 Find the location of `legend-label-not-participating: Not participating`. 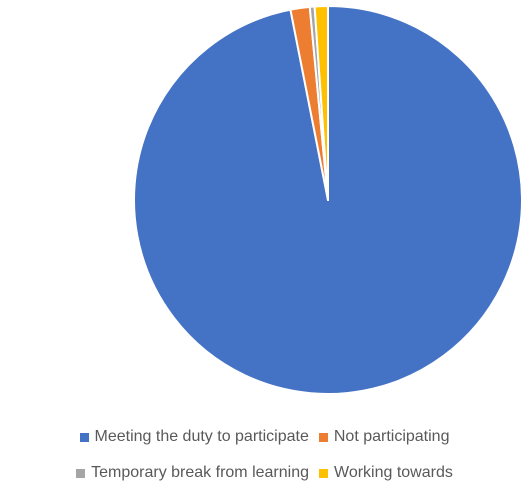

legend-label-not-participating: Not participating is located at coordinates (391, 436).